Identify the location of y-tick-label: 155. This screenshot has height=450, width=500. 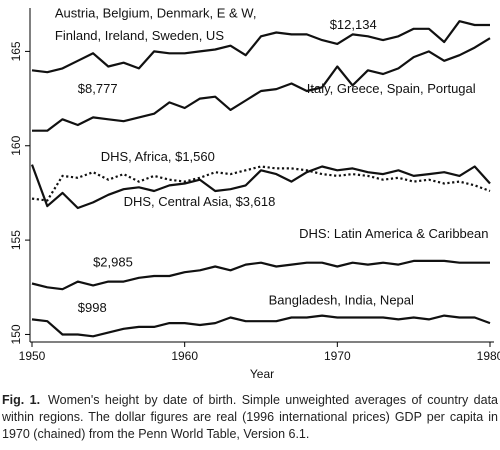
(16, 240).